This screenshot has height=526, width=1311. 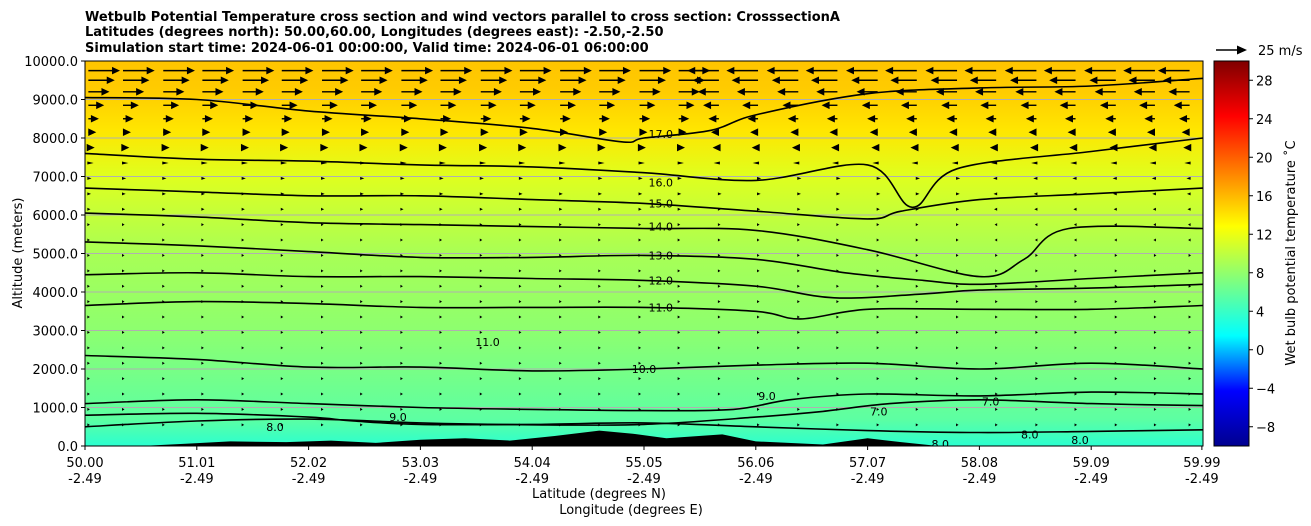 I want to click on contour-label: 12.0, so click(x=661, y=280).